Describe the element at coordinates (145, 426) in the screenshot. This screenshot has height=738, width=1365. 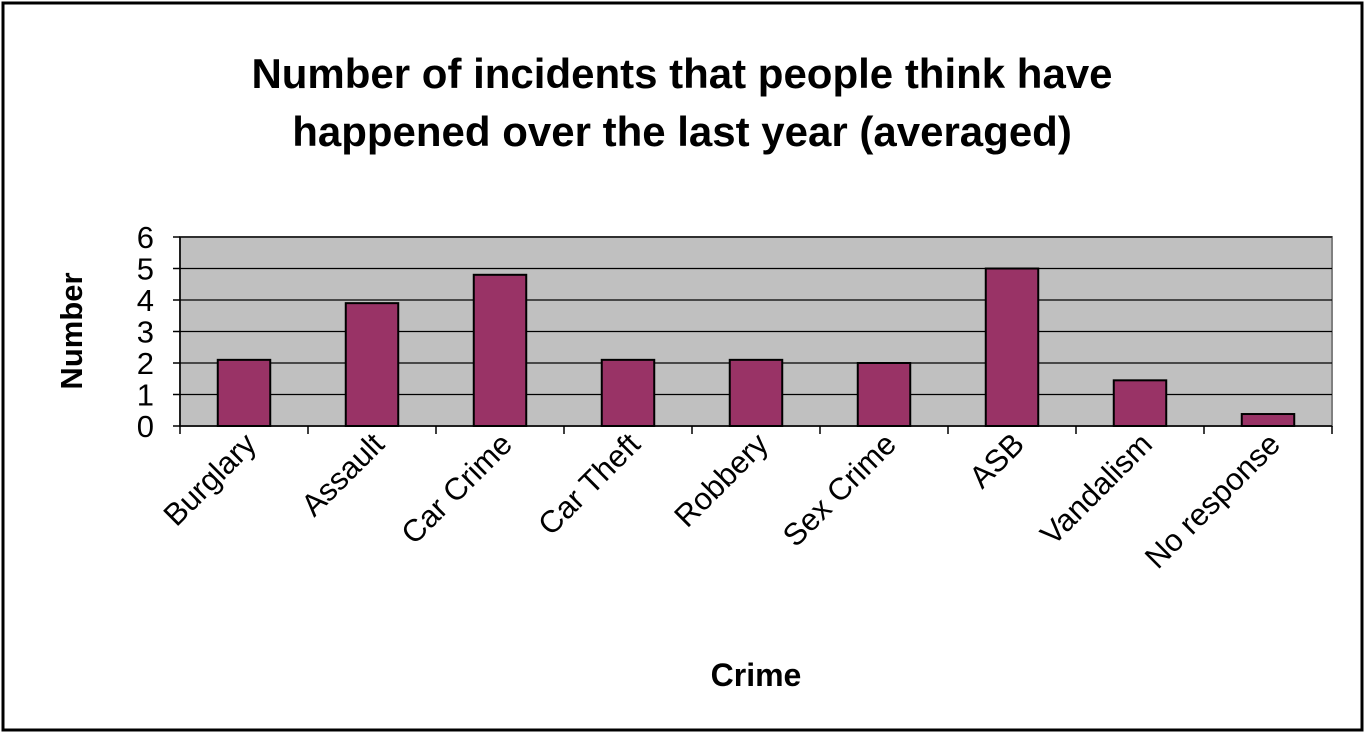
I see `y-tick-label: 0` at that location.